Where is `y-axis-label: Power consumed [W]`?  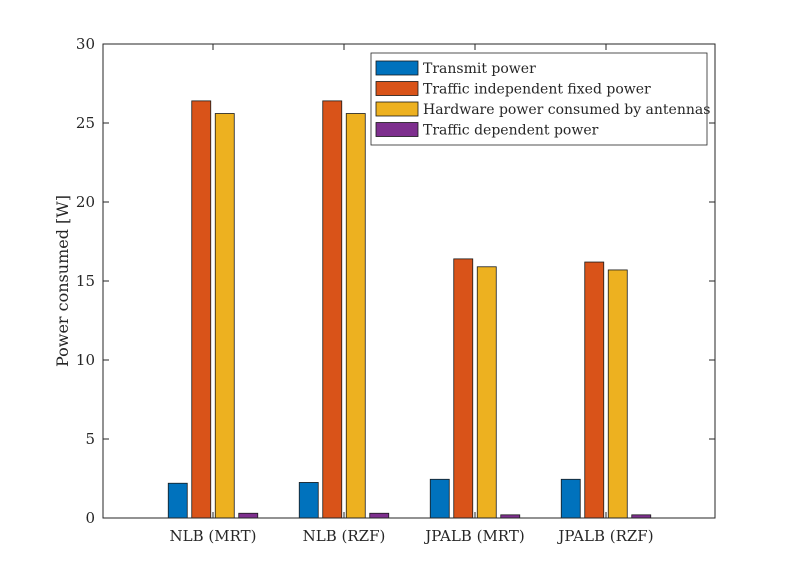 y-axis-label: Power consumed [W] is located at coordinates (62, 281).